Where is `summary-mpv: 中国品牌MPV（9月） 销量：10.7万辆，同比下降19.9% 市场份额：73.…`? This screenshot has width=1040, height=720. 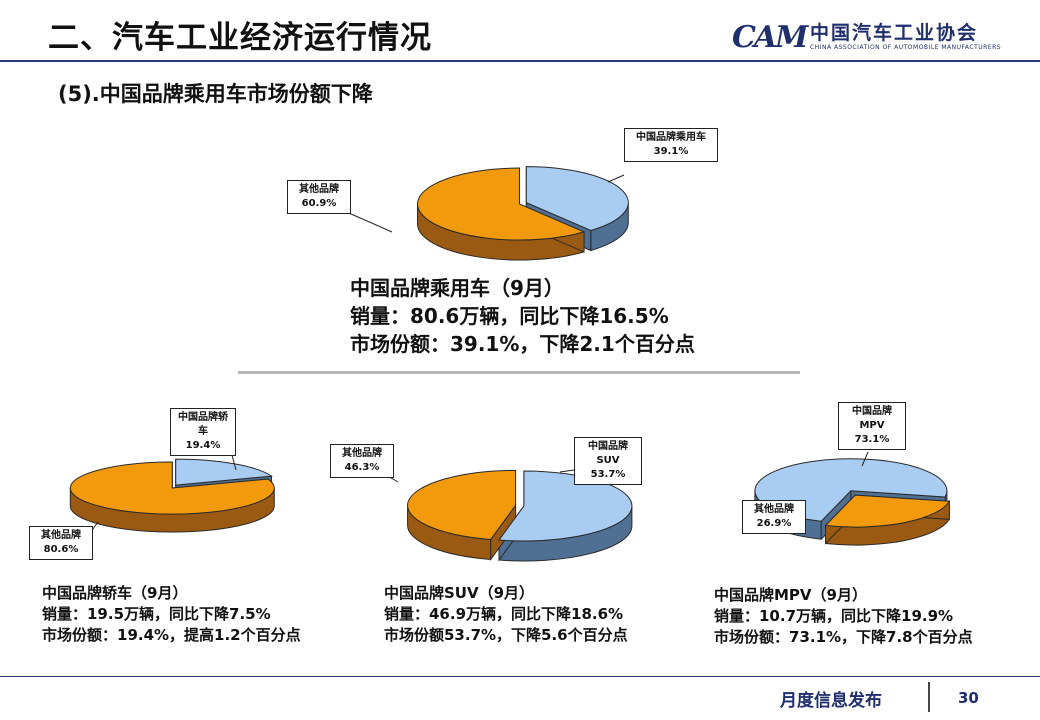 summary-mpv: 中国品牌MPV（9月） 销量：10.7万辆，同比下降19.9% 市场份额：73.… is located at coordinates (843, 616).